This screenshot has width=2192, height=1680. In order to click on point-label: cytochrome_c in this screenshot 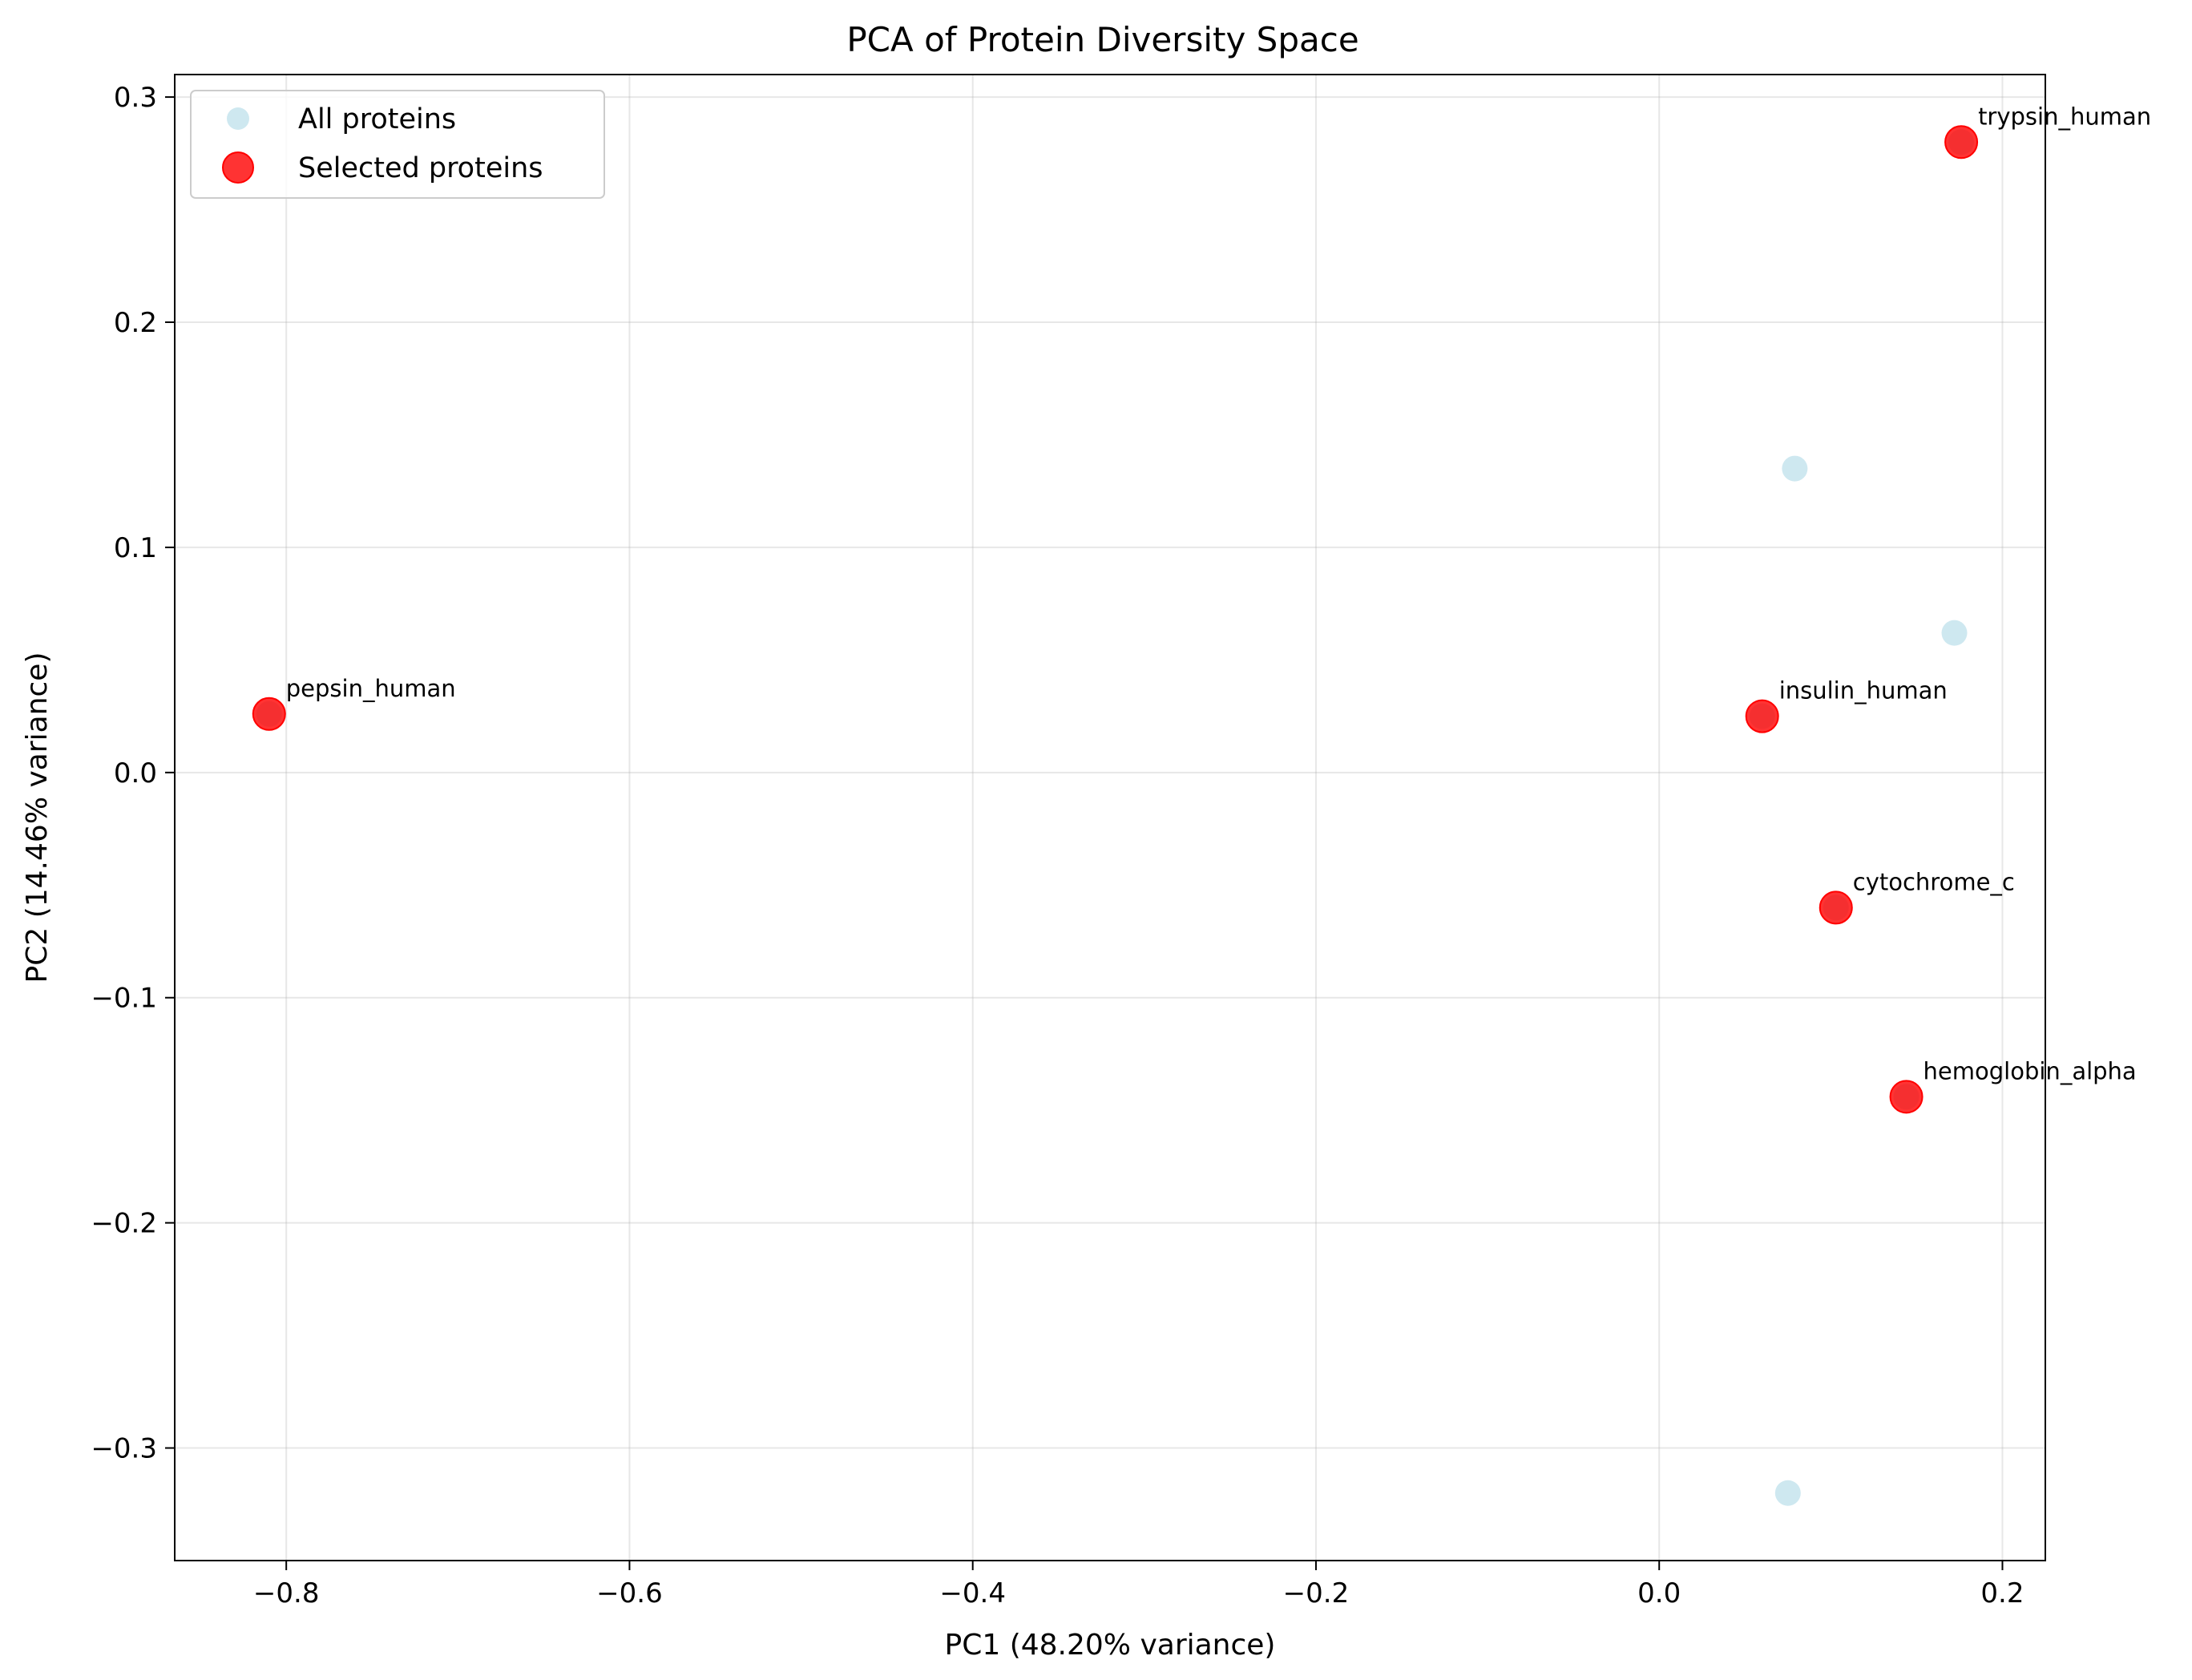, I will do `click(1934, 882)`.